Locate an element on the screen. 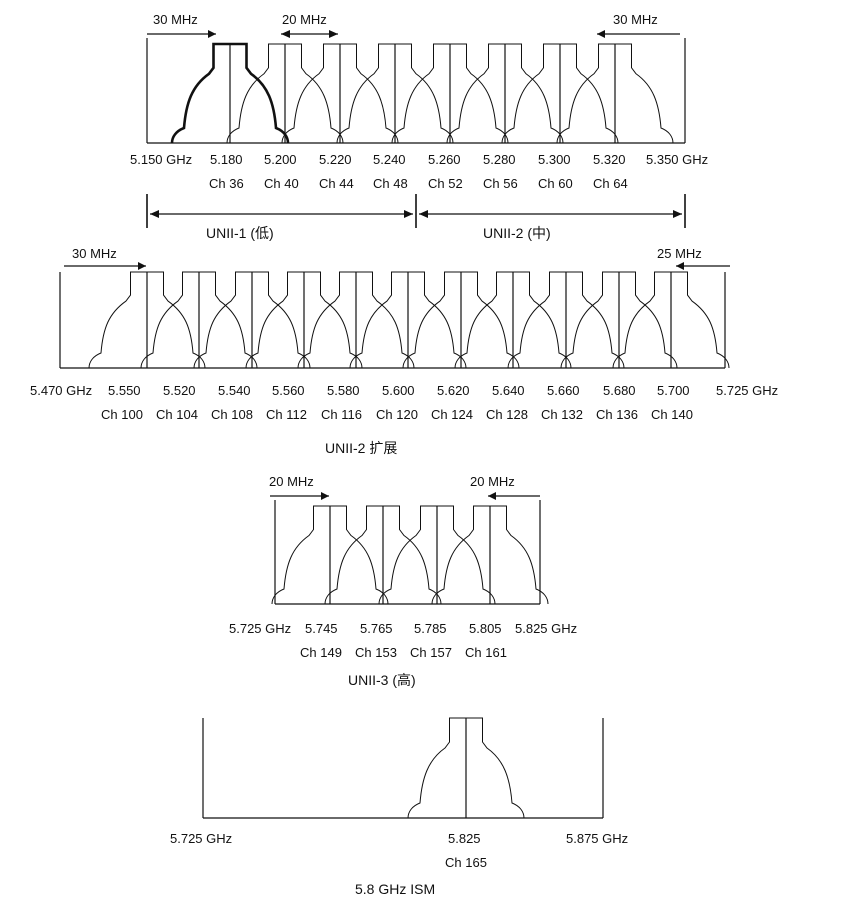 Image resolution: width=845 pixels, height=900 pixels. freq-label: 5.220 is located at coordinates (335, 159).